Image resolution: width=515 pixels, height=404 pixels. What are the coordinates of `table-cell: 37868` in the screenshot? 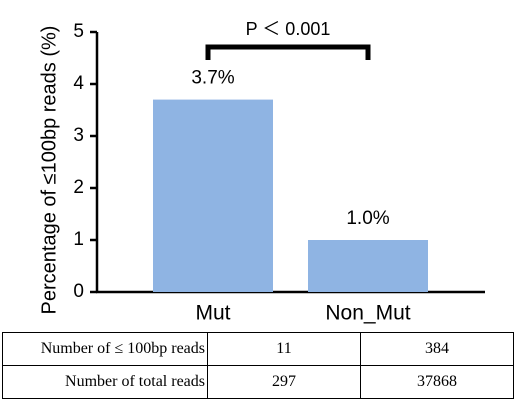 It's located at (437, 382).